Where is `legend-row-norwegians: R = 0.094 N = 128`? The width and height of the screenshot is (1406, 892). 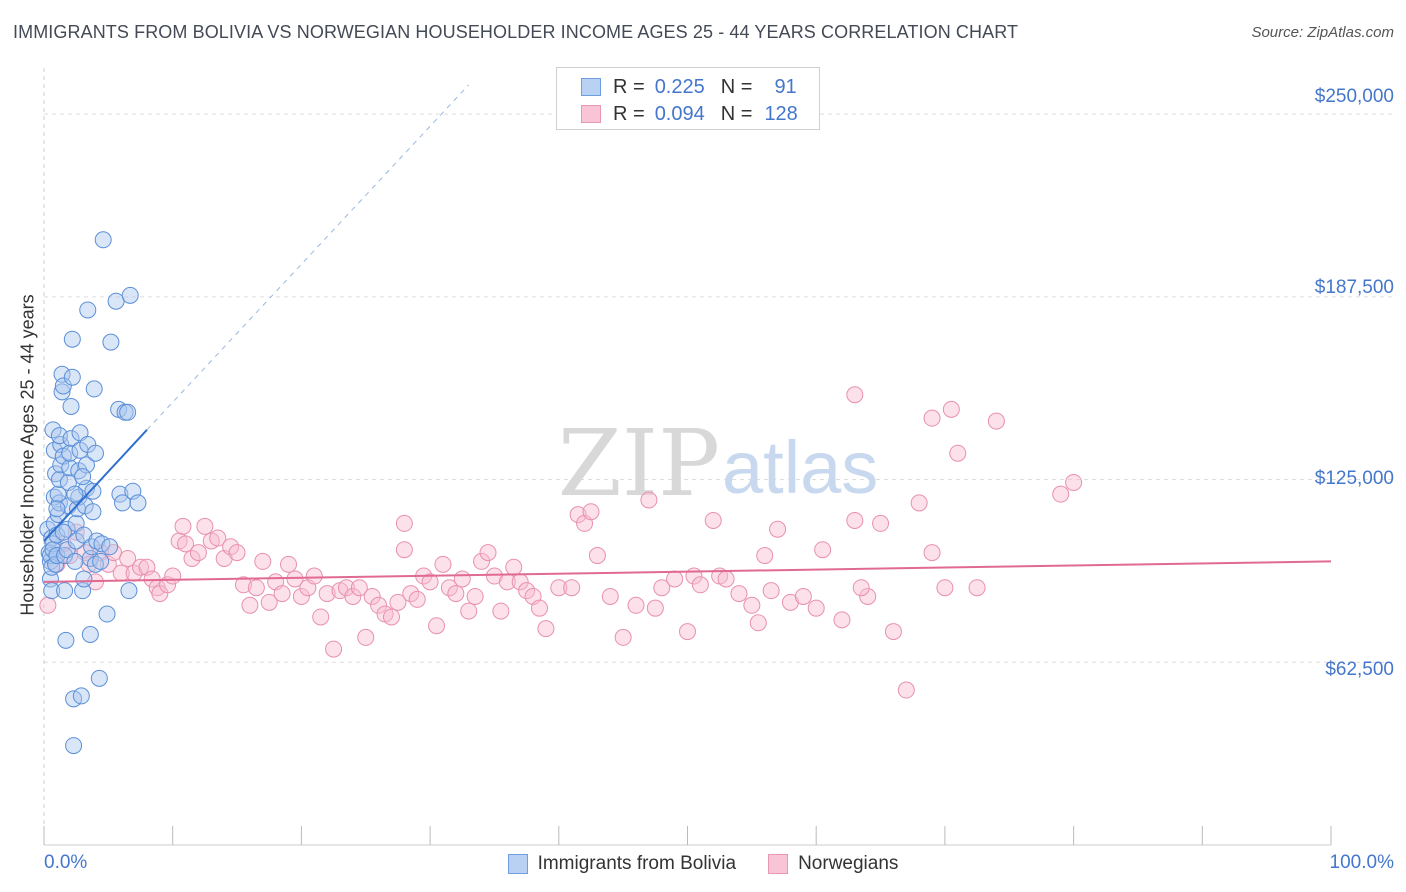
legend-row-norwegians: R = 0.094 N = 128 is located at coordinates (689, 114).